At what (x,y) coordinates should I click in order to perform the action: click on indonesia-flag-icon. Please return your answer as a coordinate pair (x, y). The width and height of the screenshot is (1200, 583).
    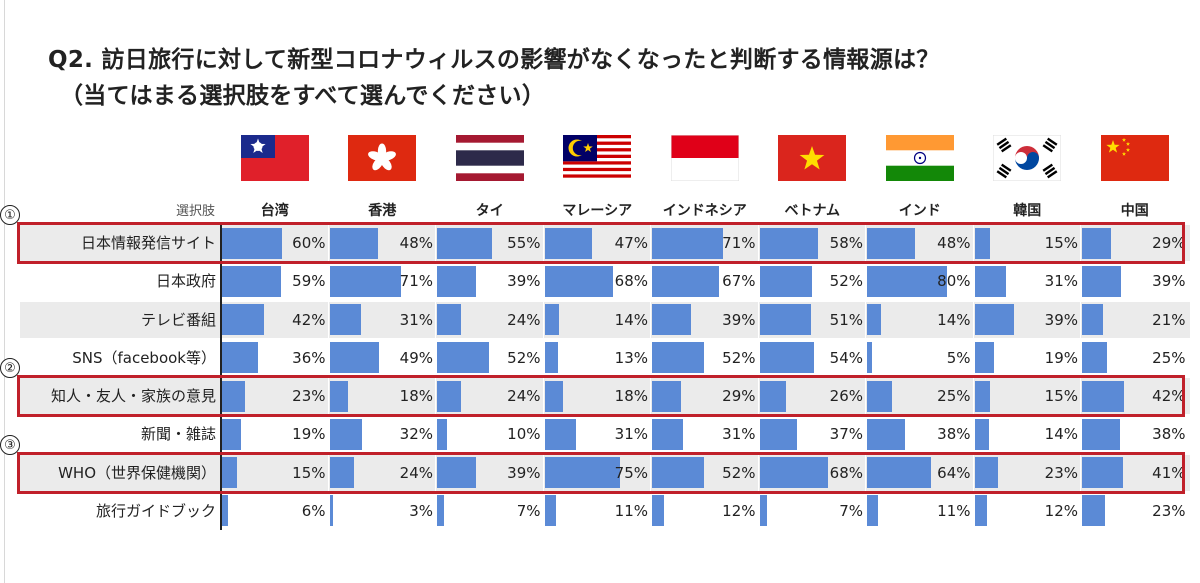
    Looking at the image, I should click on (704, 158).